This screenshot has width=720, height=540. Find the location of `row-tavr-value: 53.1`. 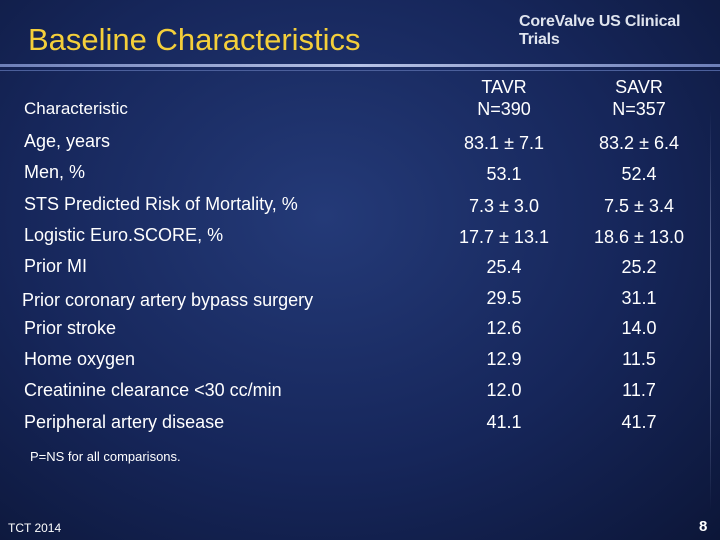

row-tavr-value: 53.1 is located at coordinates (504, 174).